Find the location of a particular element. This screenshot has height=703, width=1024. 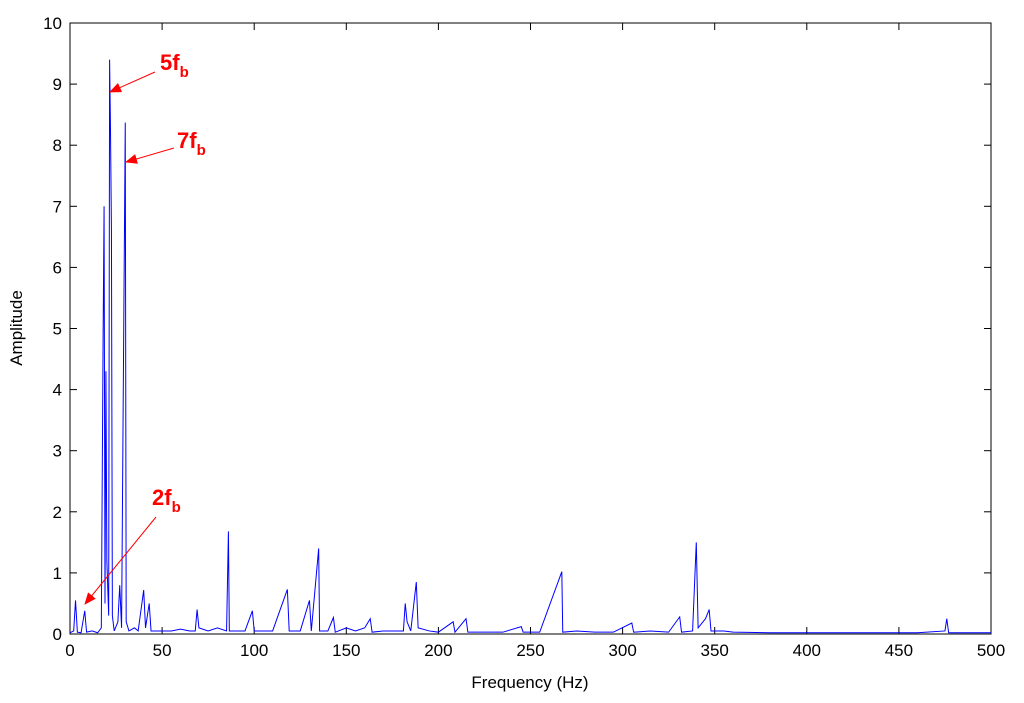

x-tick-label: 350 is located at coordinates (715, 650).